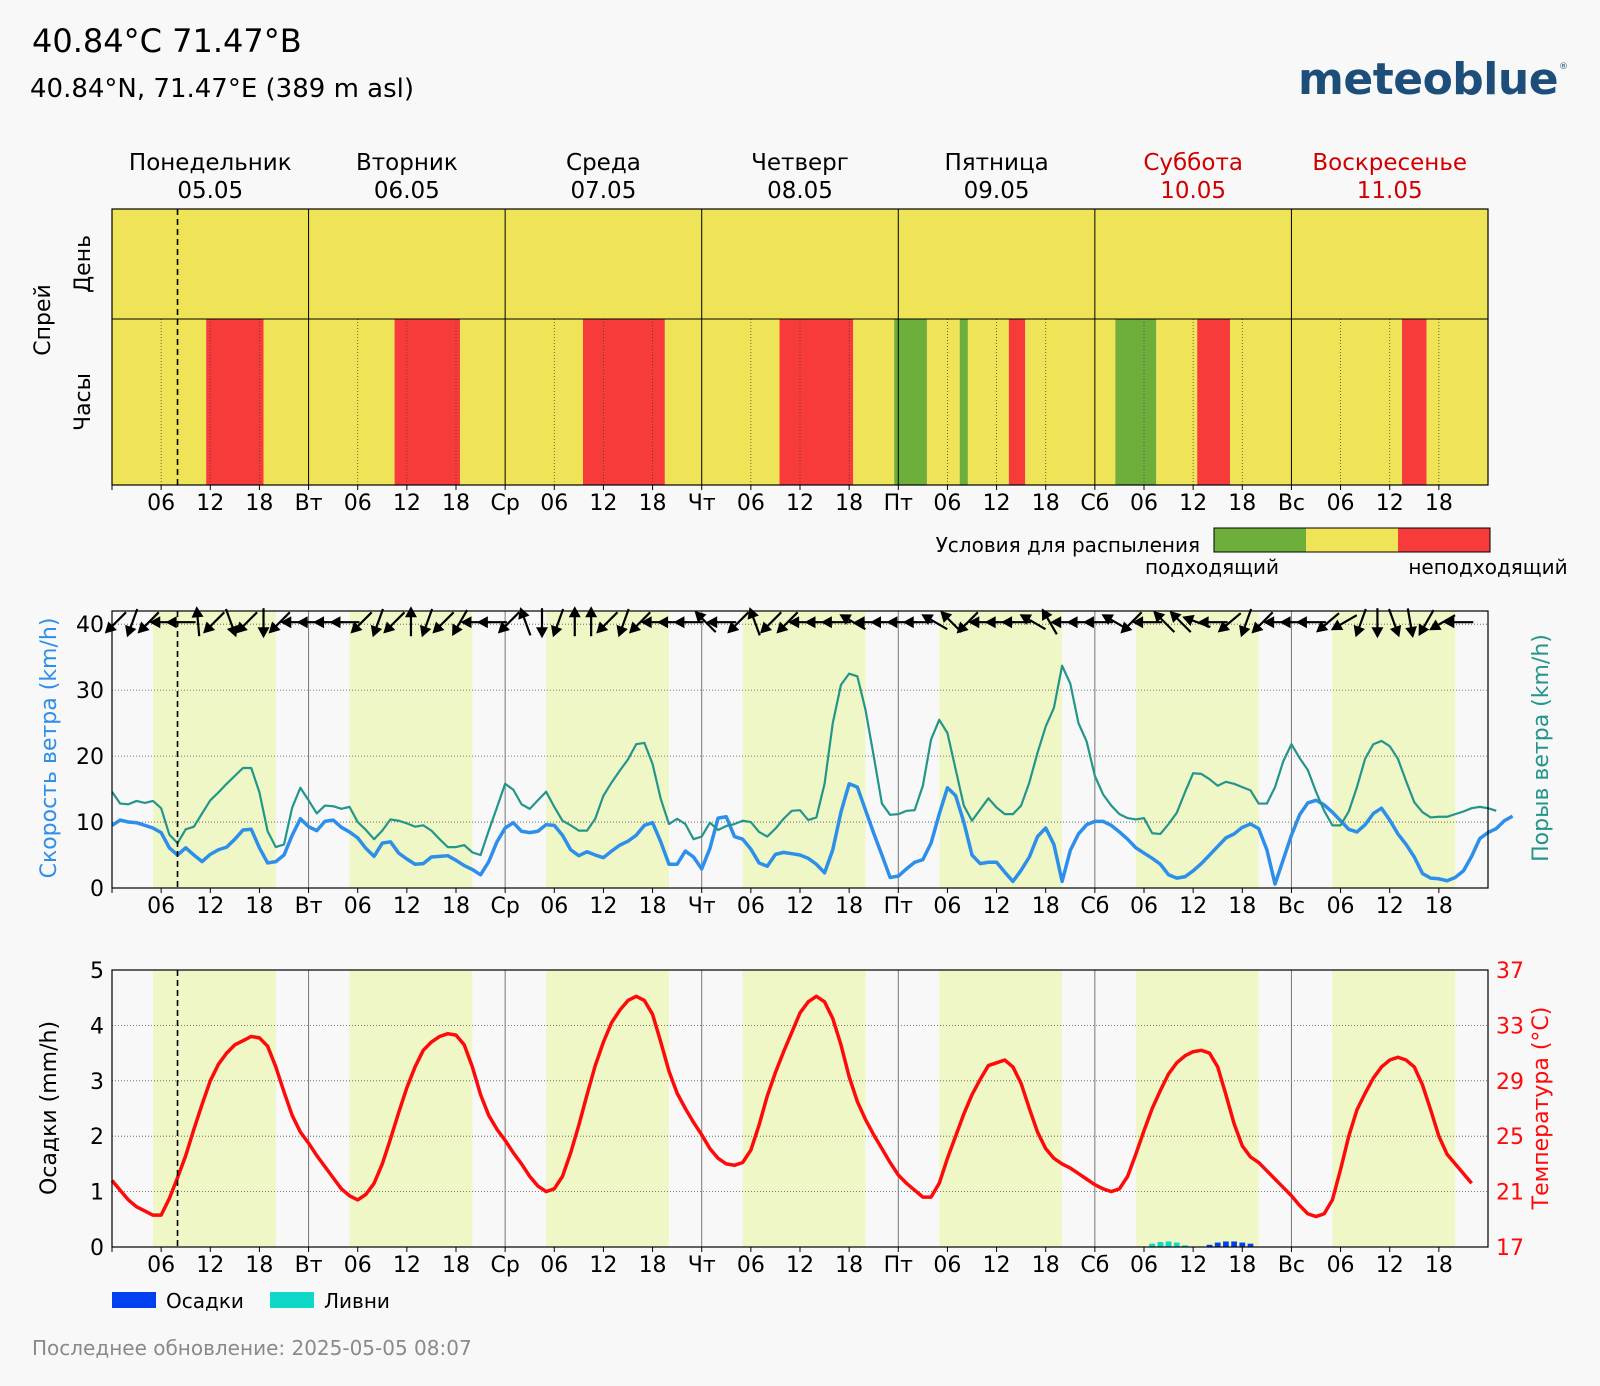 The width and height of the screenshot is (1600, 1386). I want to click on temperature-y-tick-label: 37, so click(1510, 971).